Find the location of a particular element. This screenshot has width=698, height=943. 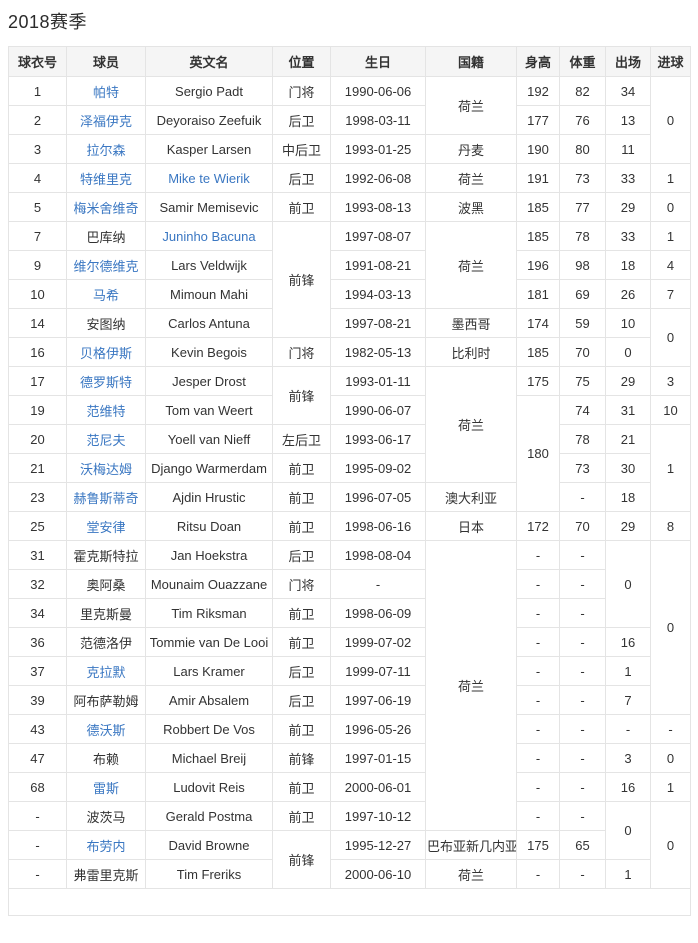

player-link: 德沃斯 is located at coordinates (106, 730).